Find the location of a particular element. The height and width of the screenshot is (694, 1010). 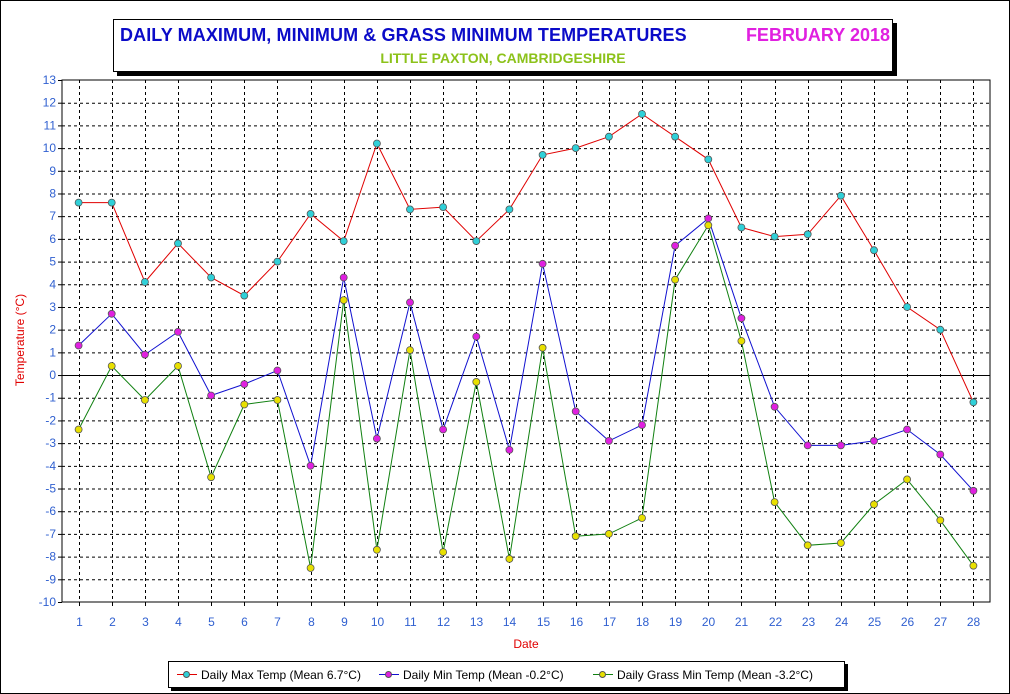

x-tick-label: 17 is located at coordinates (610, 622).